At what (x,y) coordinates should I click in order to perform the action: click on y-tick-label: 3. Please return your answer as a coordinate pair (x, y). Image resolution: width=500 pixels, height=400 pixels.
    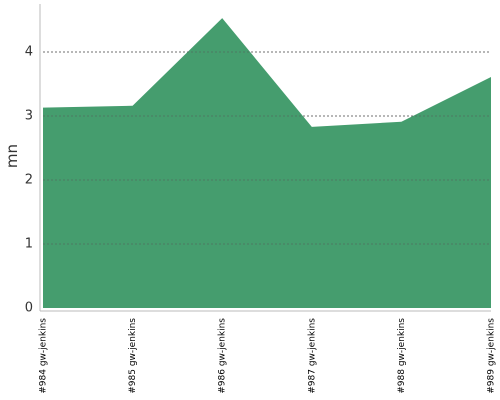
    Looking at the image, I should click on (29, 116).